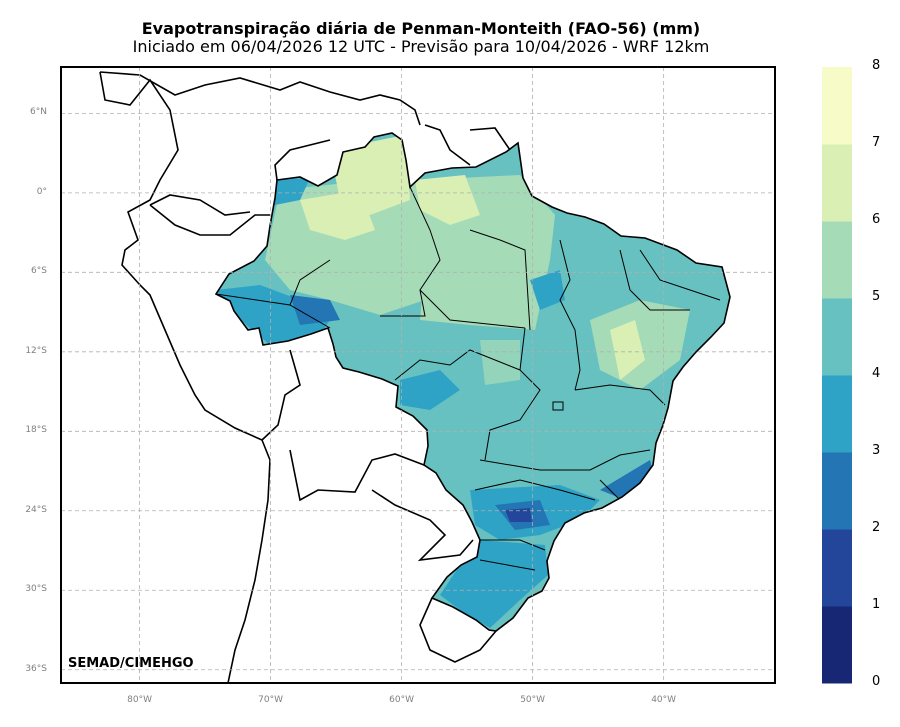  Describe the element at coordinates (876, 65) in the screenshot. I see `colorbar-tick-label: 8` at that location.